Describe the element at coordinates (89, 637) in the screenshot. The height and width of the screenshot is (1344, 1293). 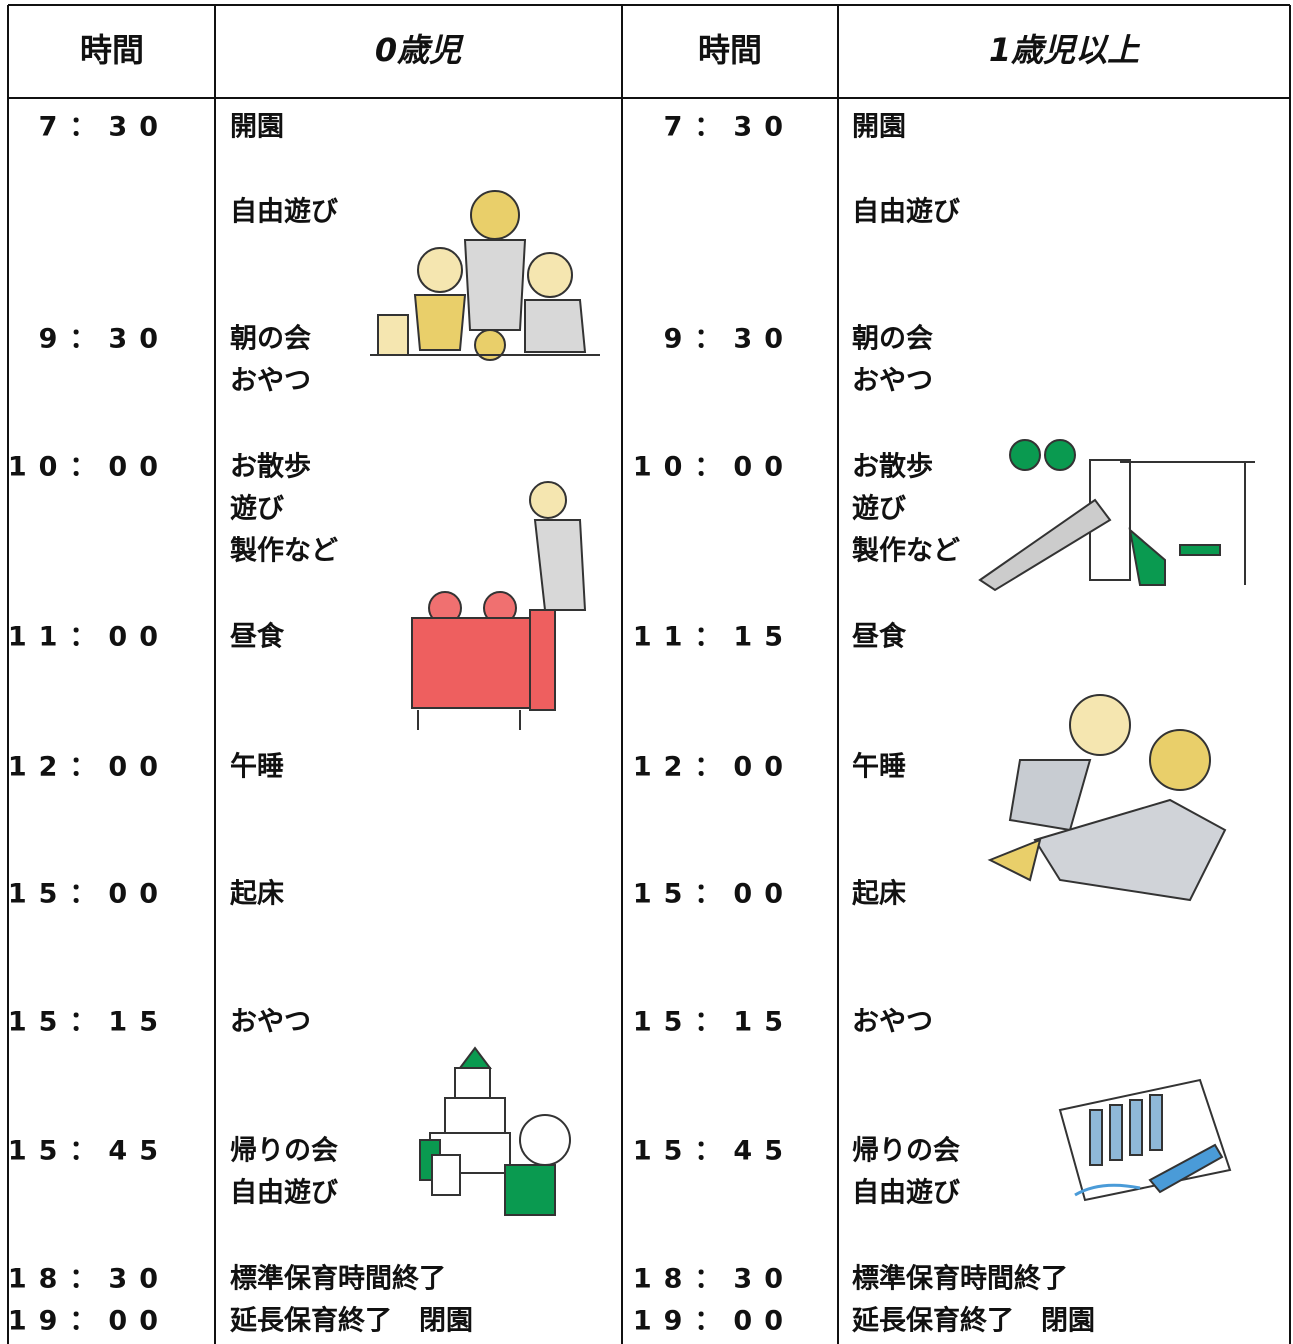
I see `time-cell: 11：00` at that location.